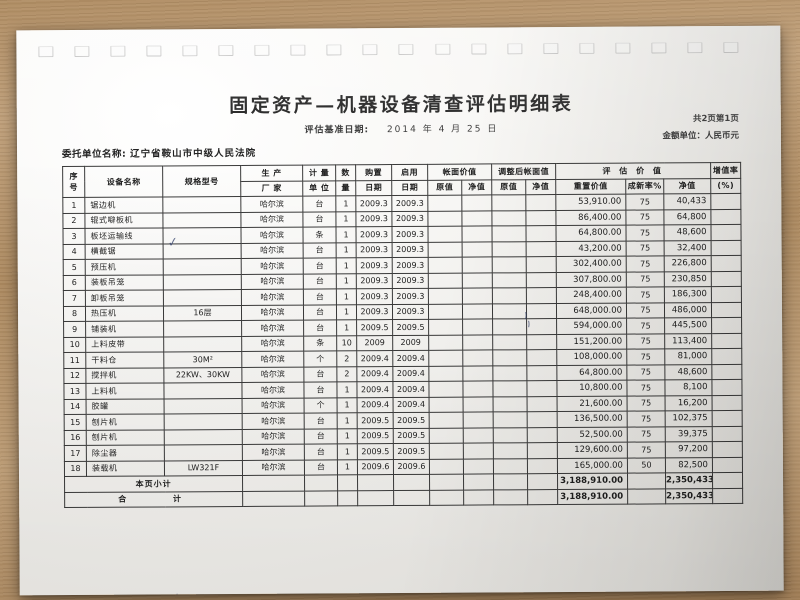 This screenshot has height=600, width=800. I want to click on row-model: LW321F, so click(203, 467).